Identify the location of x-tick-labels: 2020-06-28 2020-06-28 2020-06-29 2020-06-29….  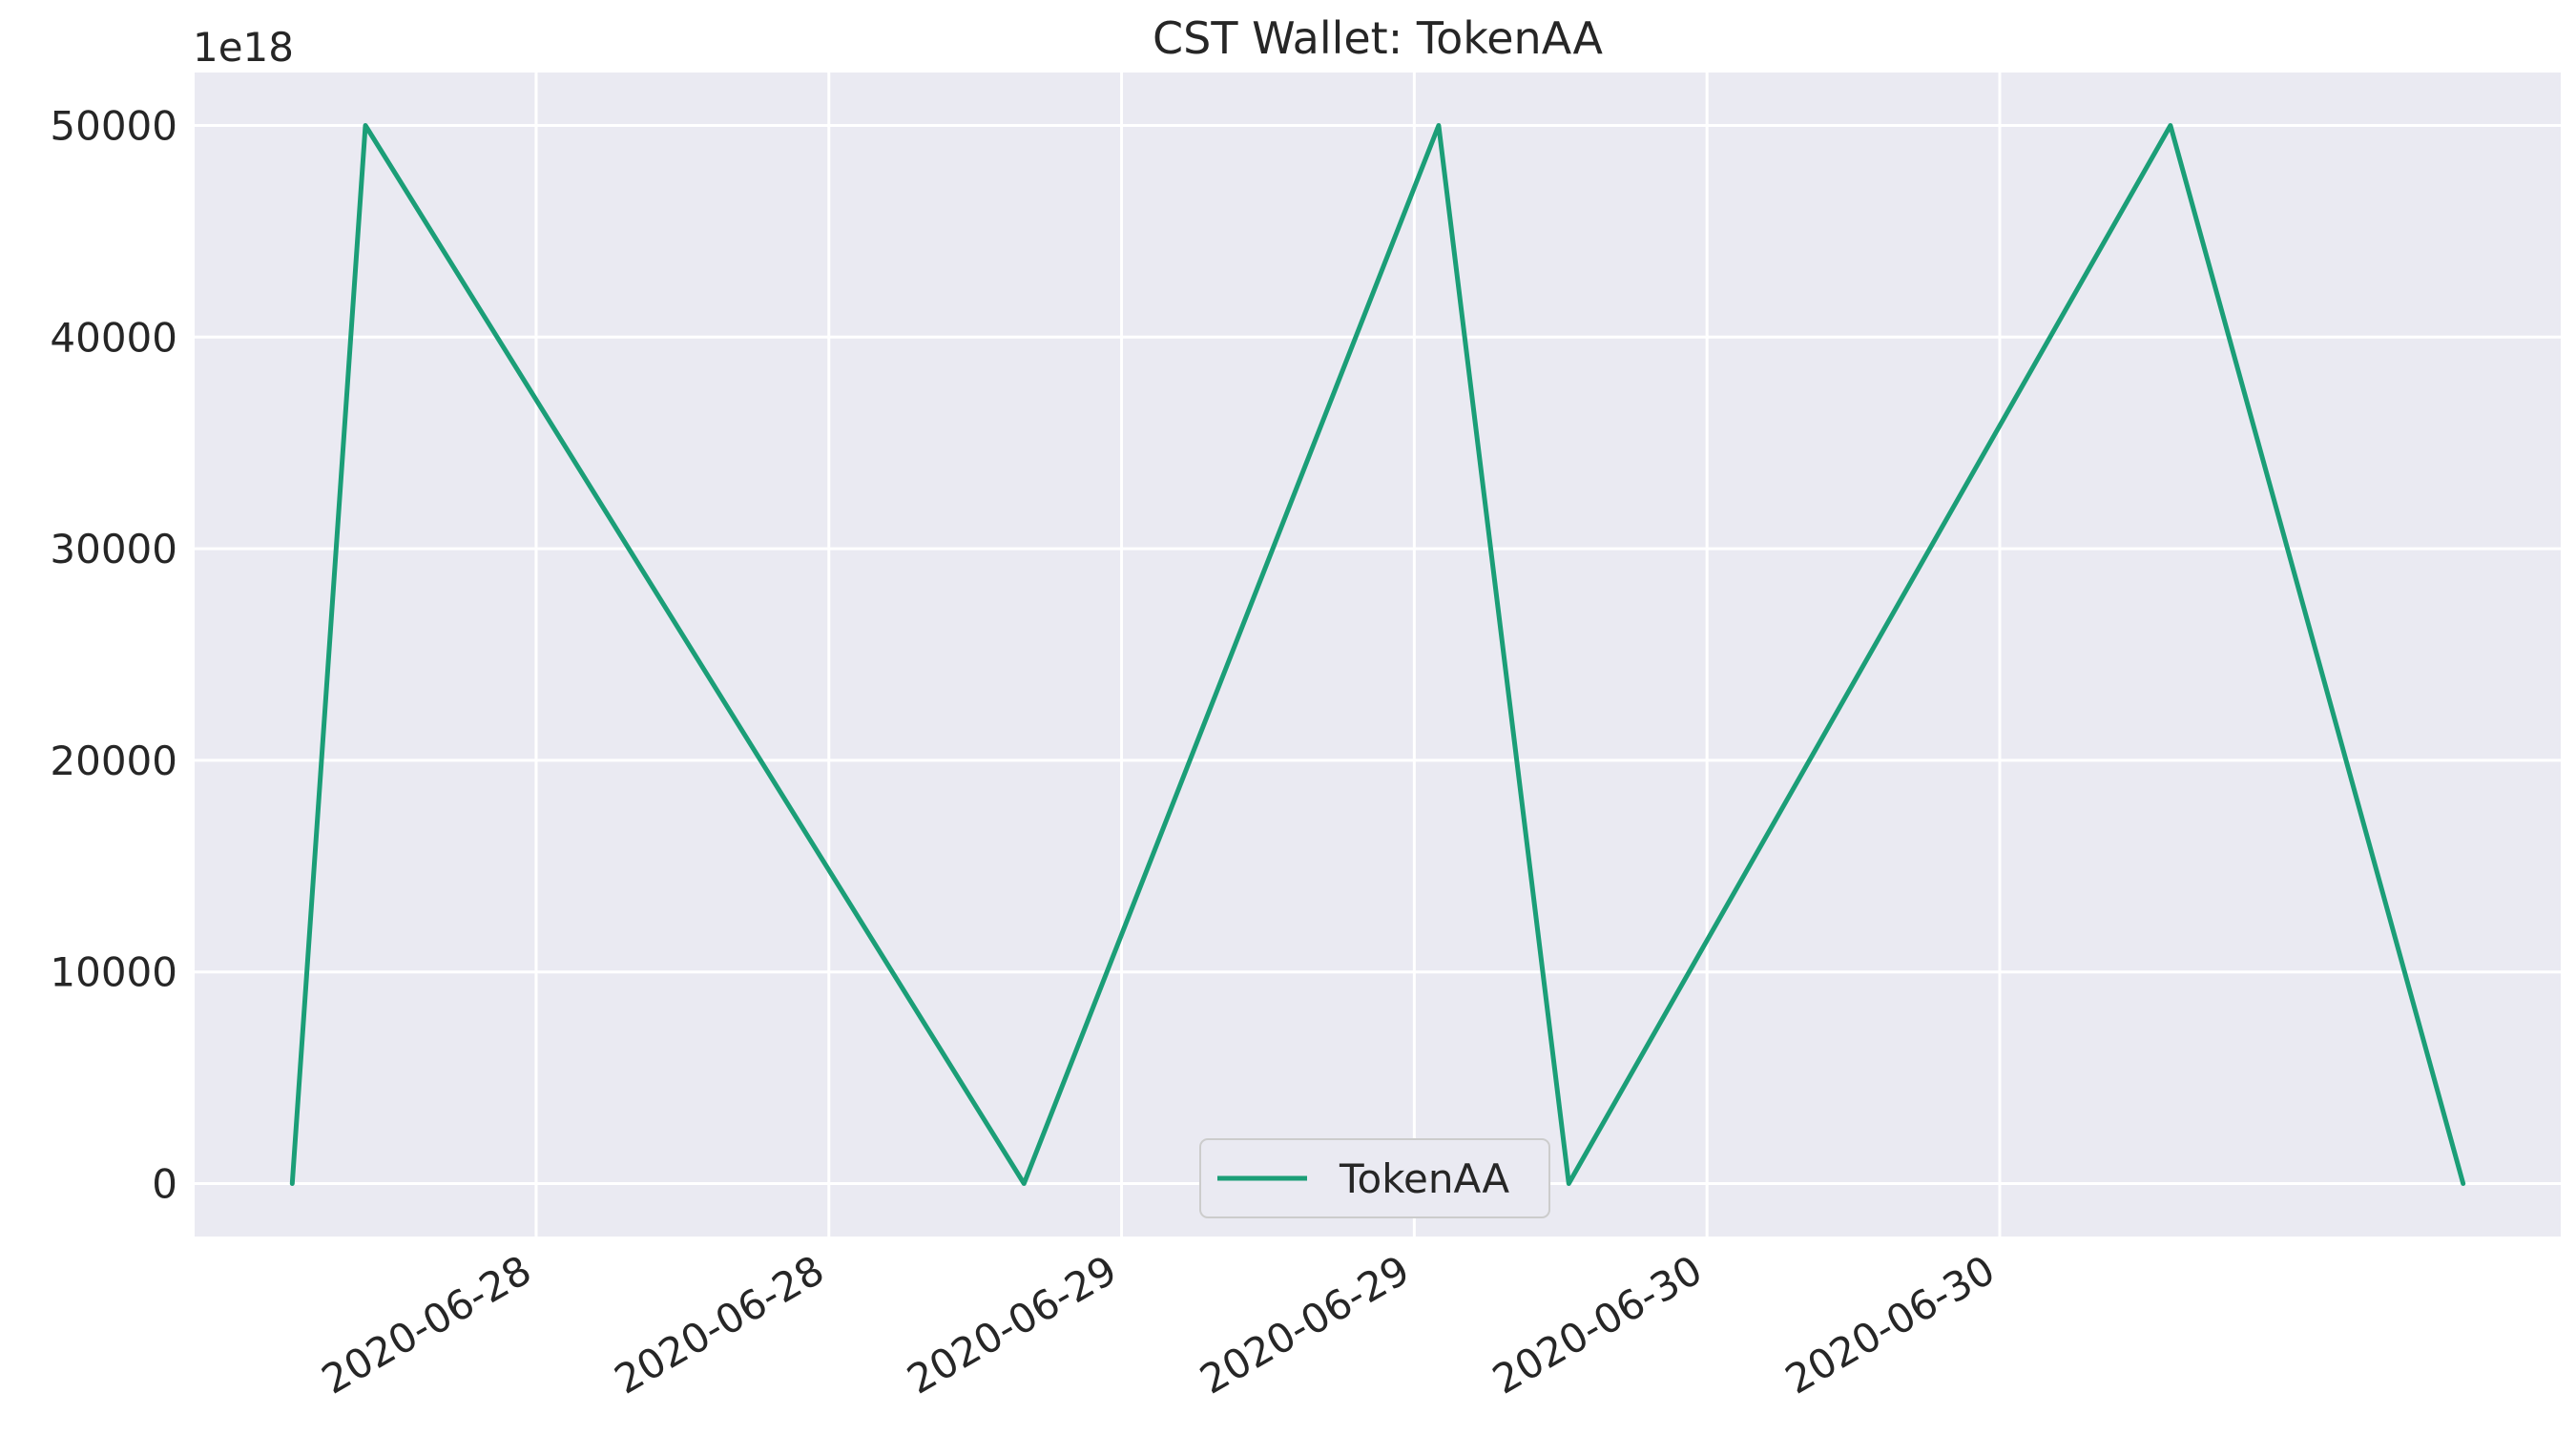
(1158, 1324).